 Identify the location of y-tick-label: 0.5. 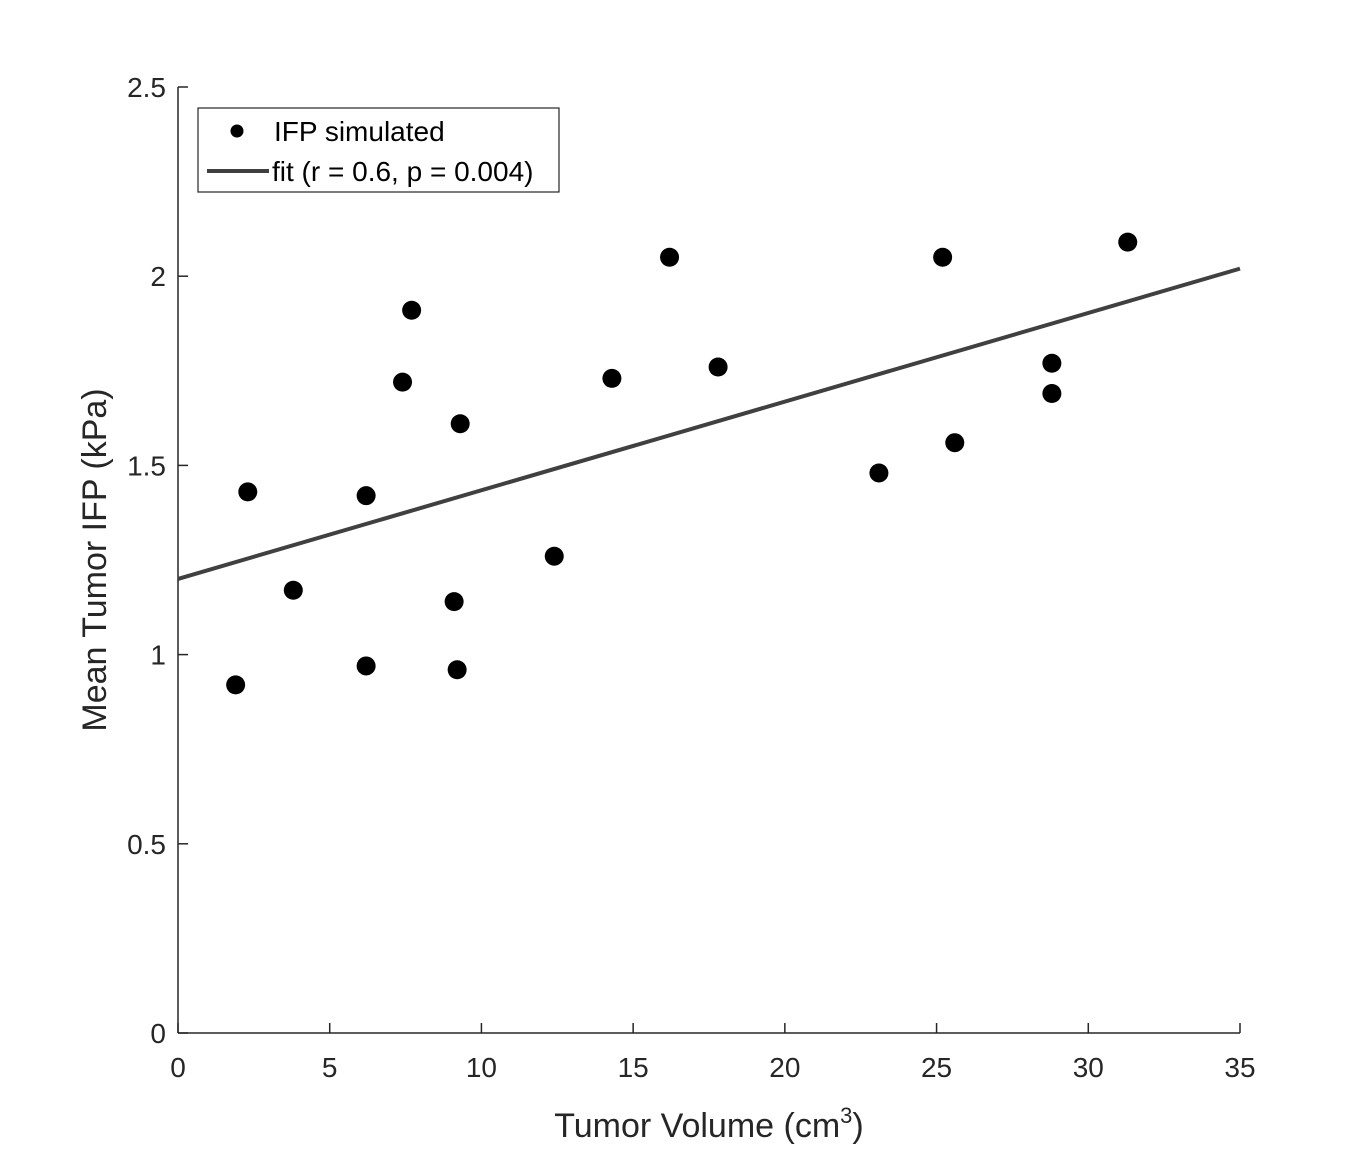
(146, 844).